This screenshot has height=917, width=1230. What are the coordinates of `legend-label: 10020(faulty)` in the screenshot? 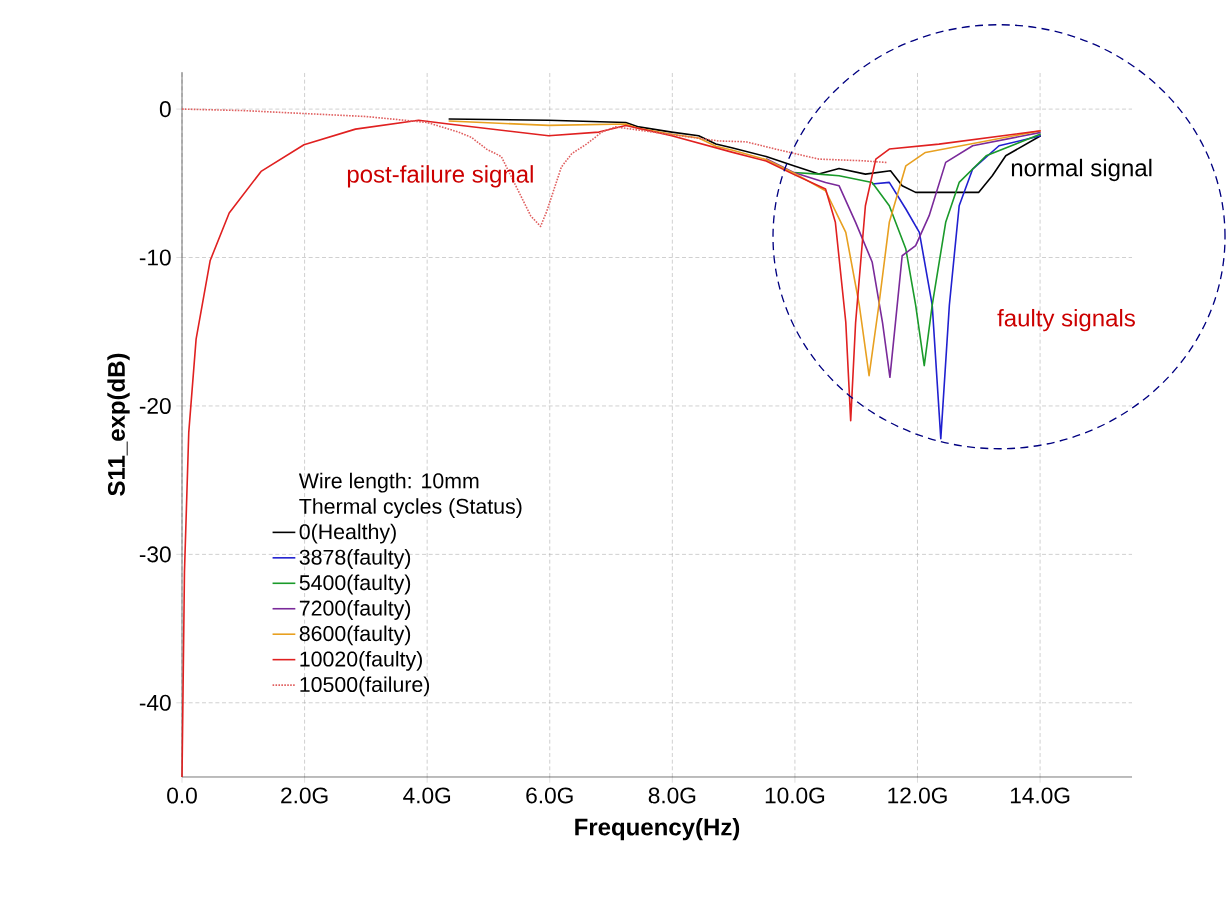 It's located at (361, 660).